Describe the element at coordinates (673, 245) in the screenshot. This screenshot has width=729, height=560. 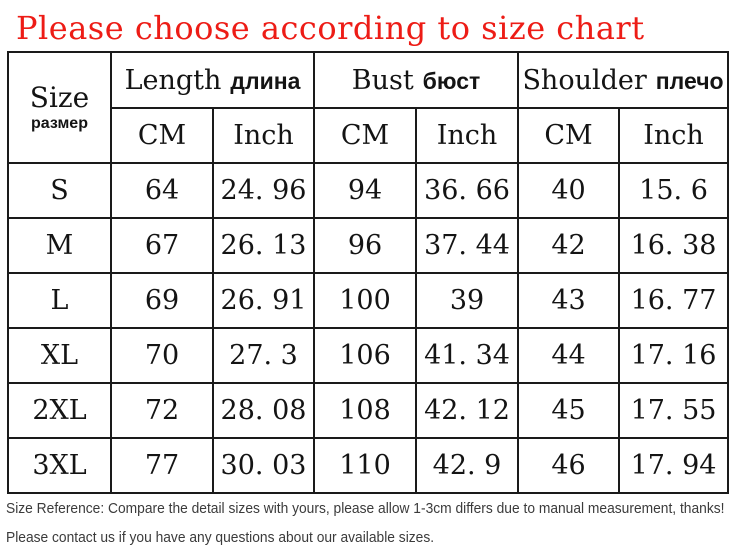
I see `cell-shoulder-inch: 16. 38` at that location.